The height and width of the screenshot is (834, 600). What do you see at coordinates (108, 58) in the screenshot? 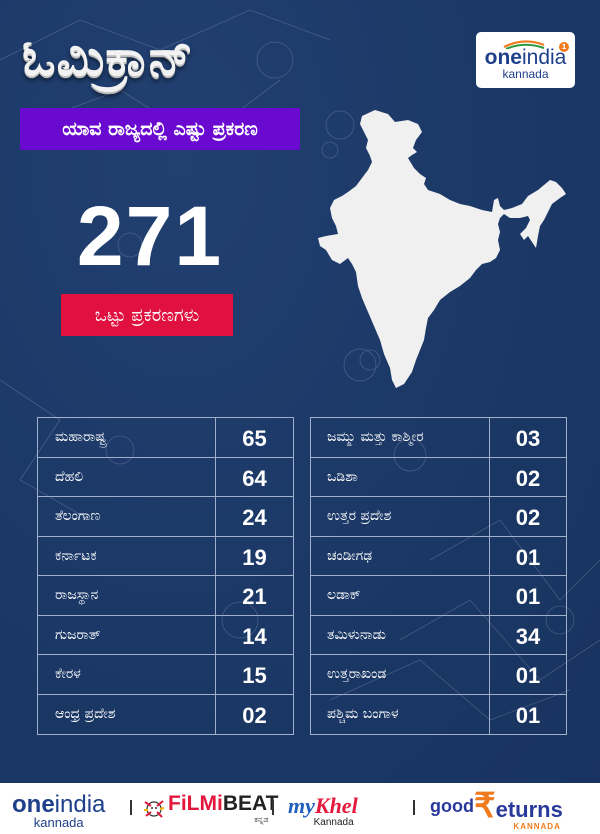
I see `page-title: ಓಮಿಕ್ರಾನ್` at bounding box center [108, 58].